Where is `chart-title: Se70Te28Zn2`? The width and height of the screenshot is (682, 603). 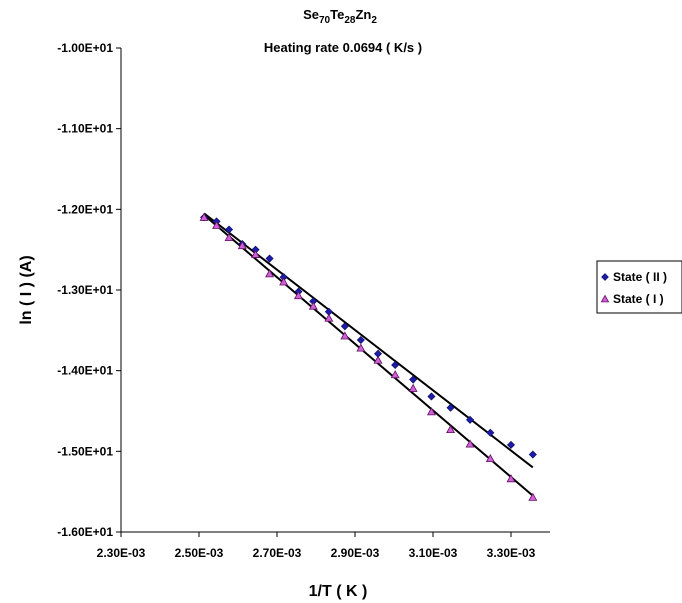
chart-title: Se70Te28Zn2 is located at coordinates (340, 16).